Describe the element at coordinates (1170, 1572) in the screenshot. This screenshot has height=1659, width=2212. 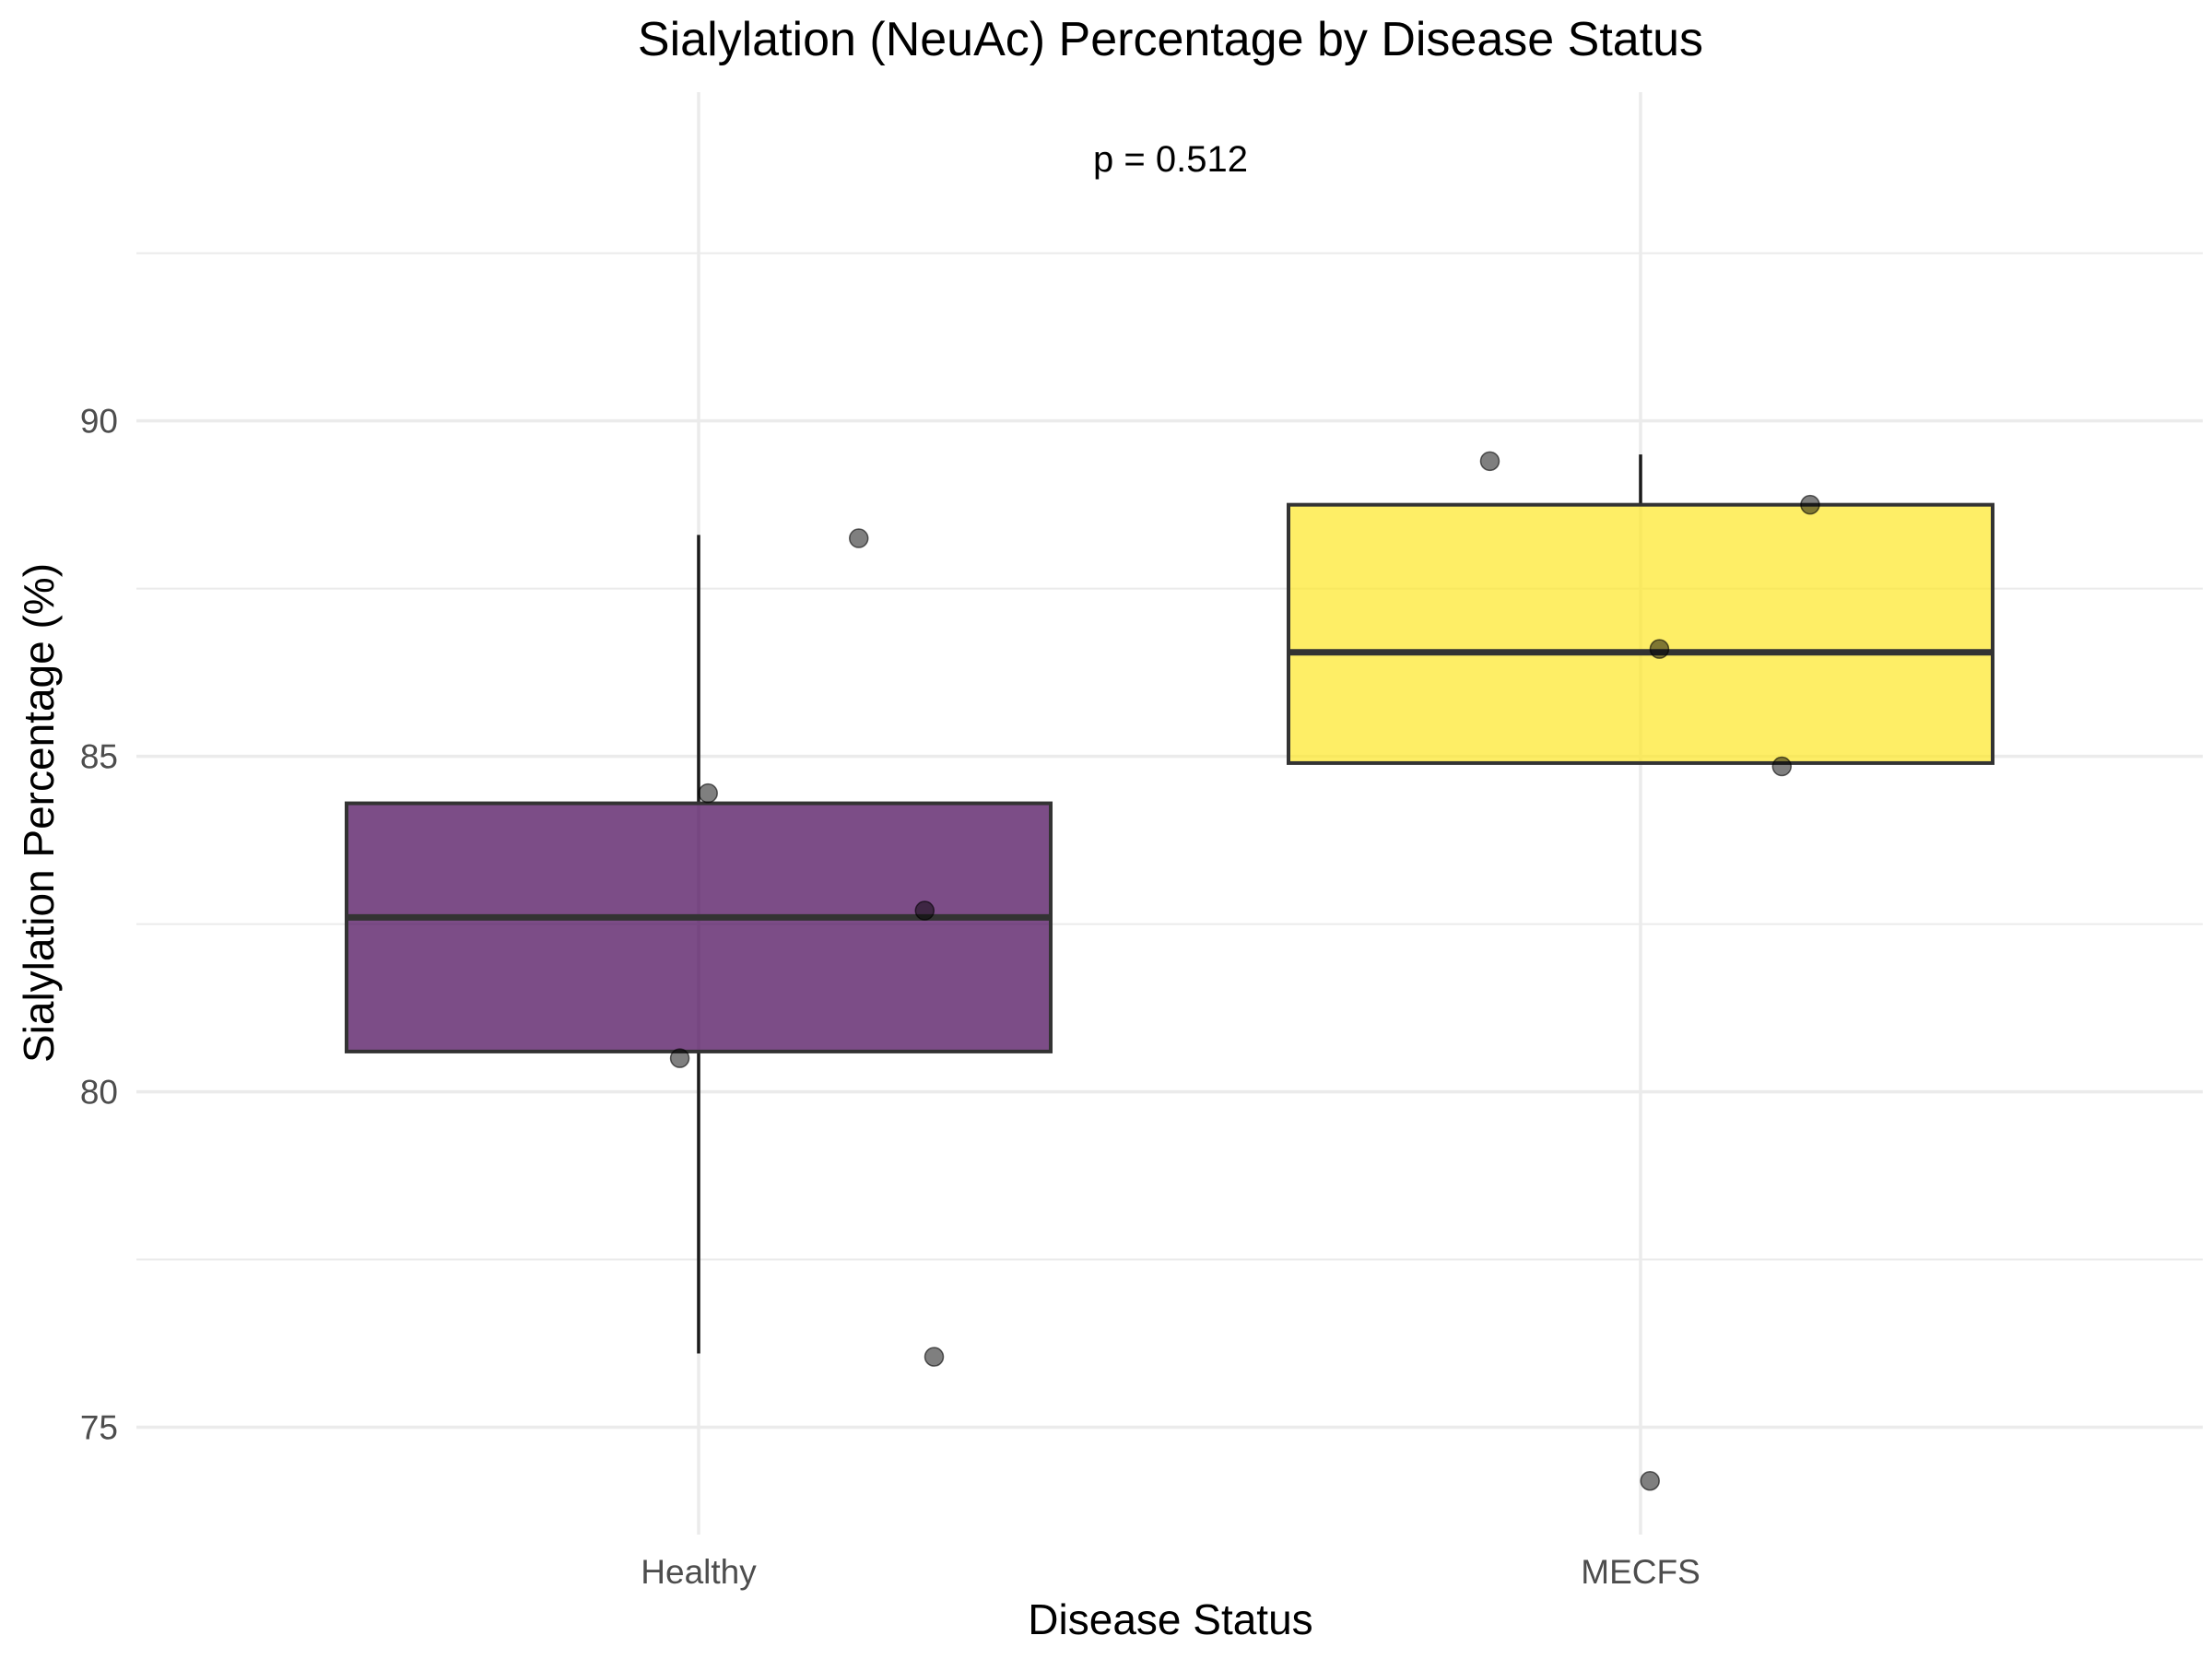
I see `x-tick-labels: Healthy MECFS` at that location.